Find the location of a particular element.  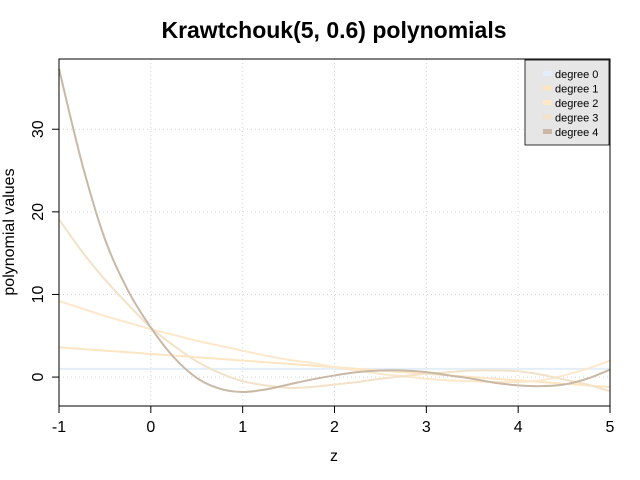

legend-label: degree 1 is located at coordinates (576, 90).